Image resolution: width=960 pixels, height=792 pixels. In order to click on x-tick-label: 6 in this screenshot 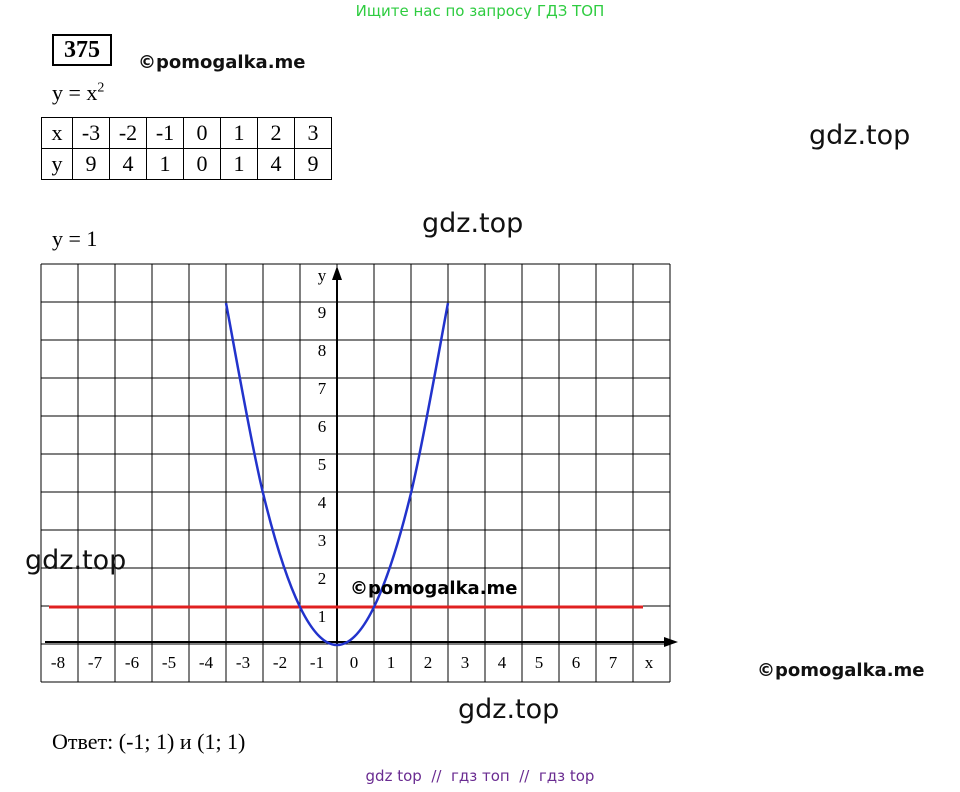, I will do `click(576, 662)`.